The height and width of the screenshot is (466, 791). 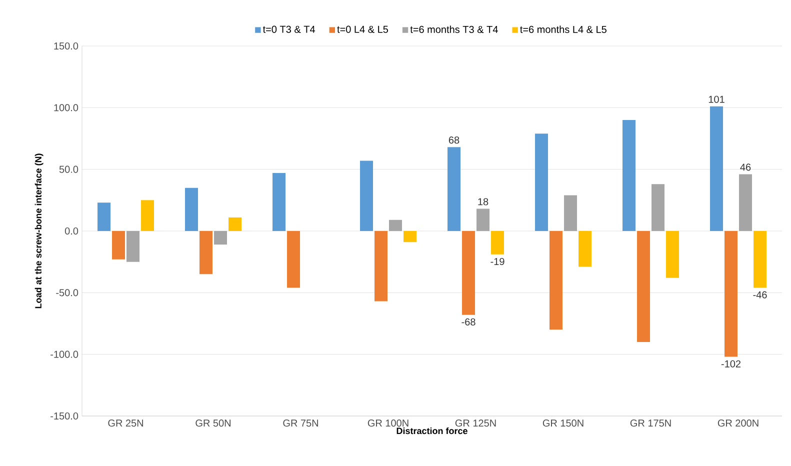 I want to click on y-tick-label: 0.0, so click(x=71, y=231).